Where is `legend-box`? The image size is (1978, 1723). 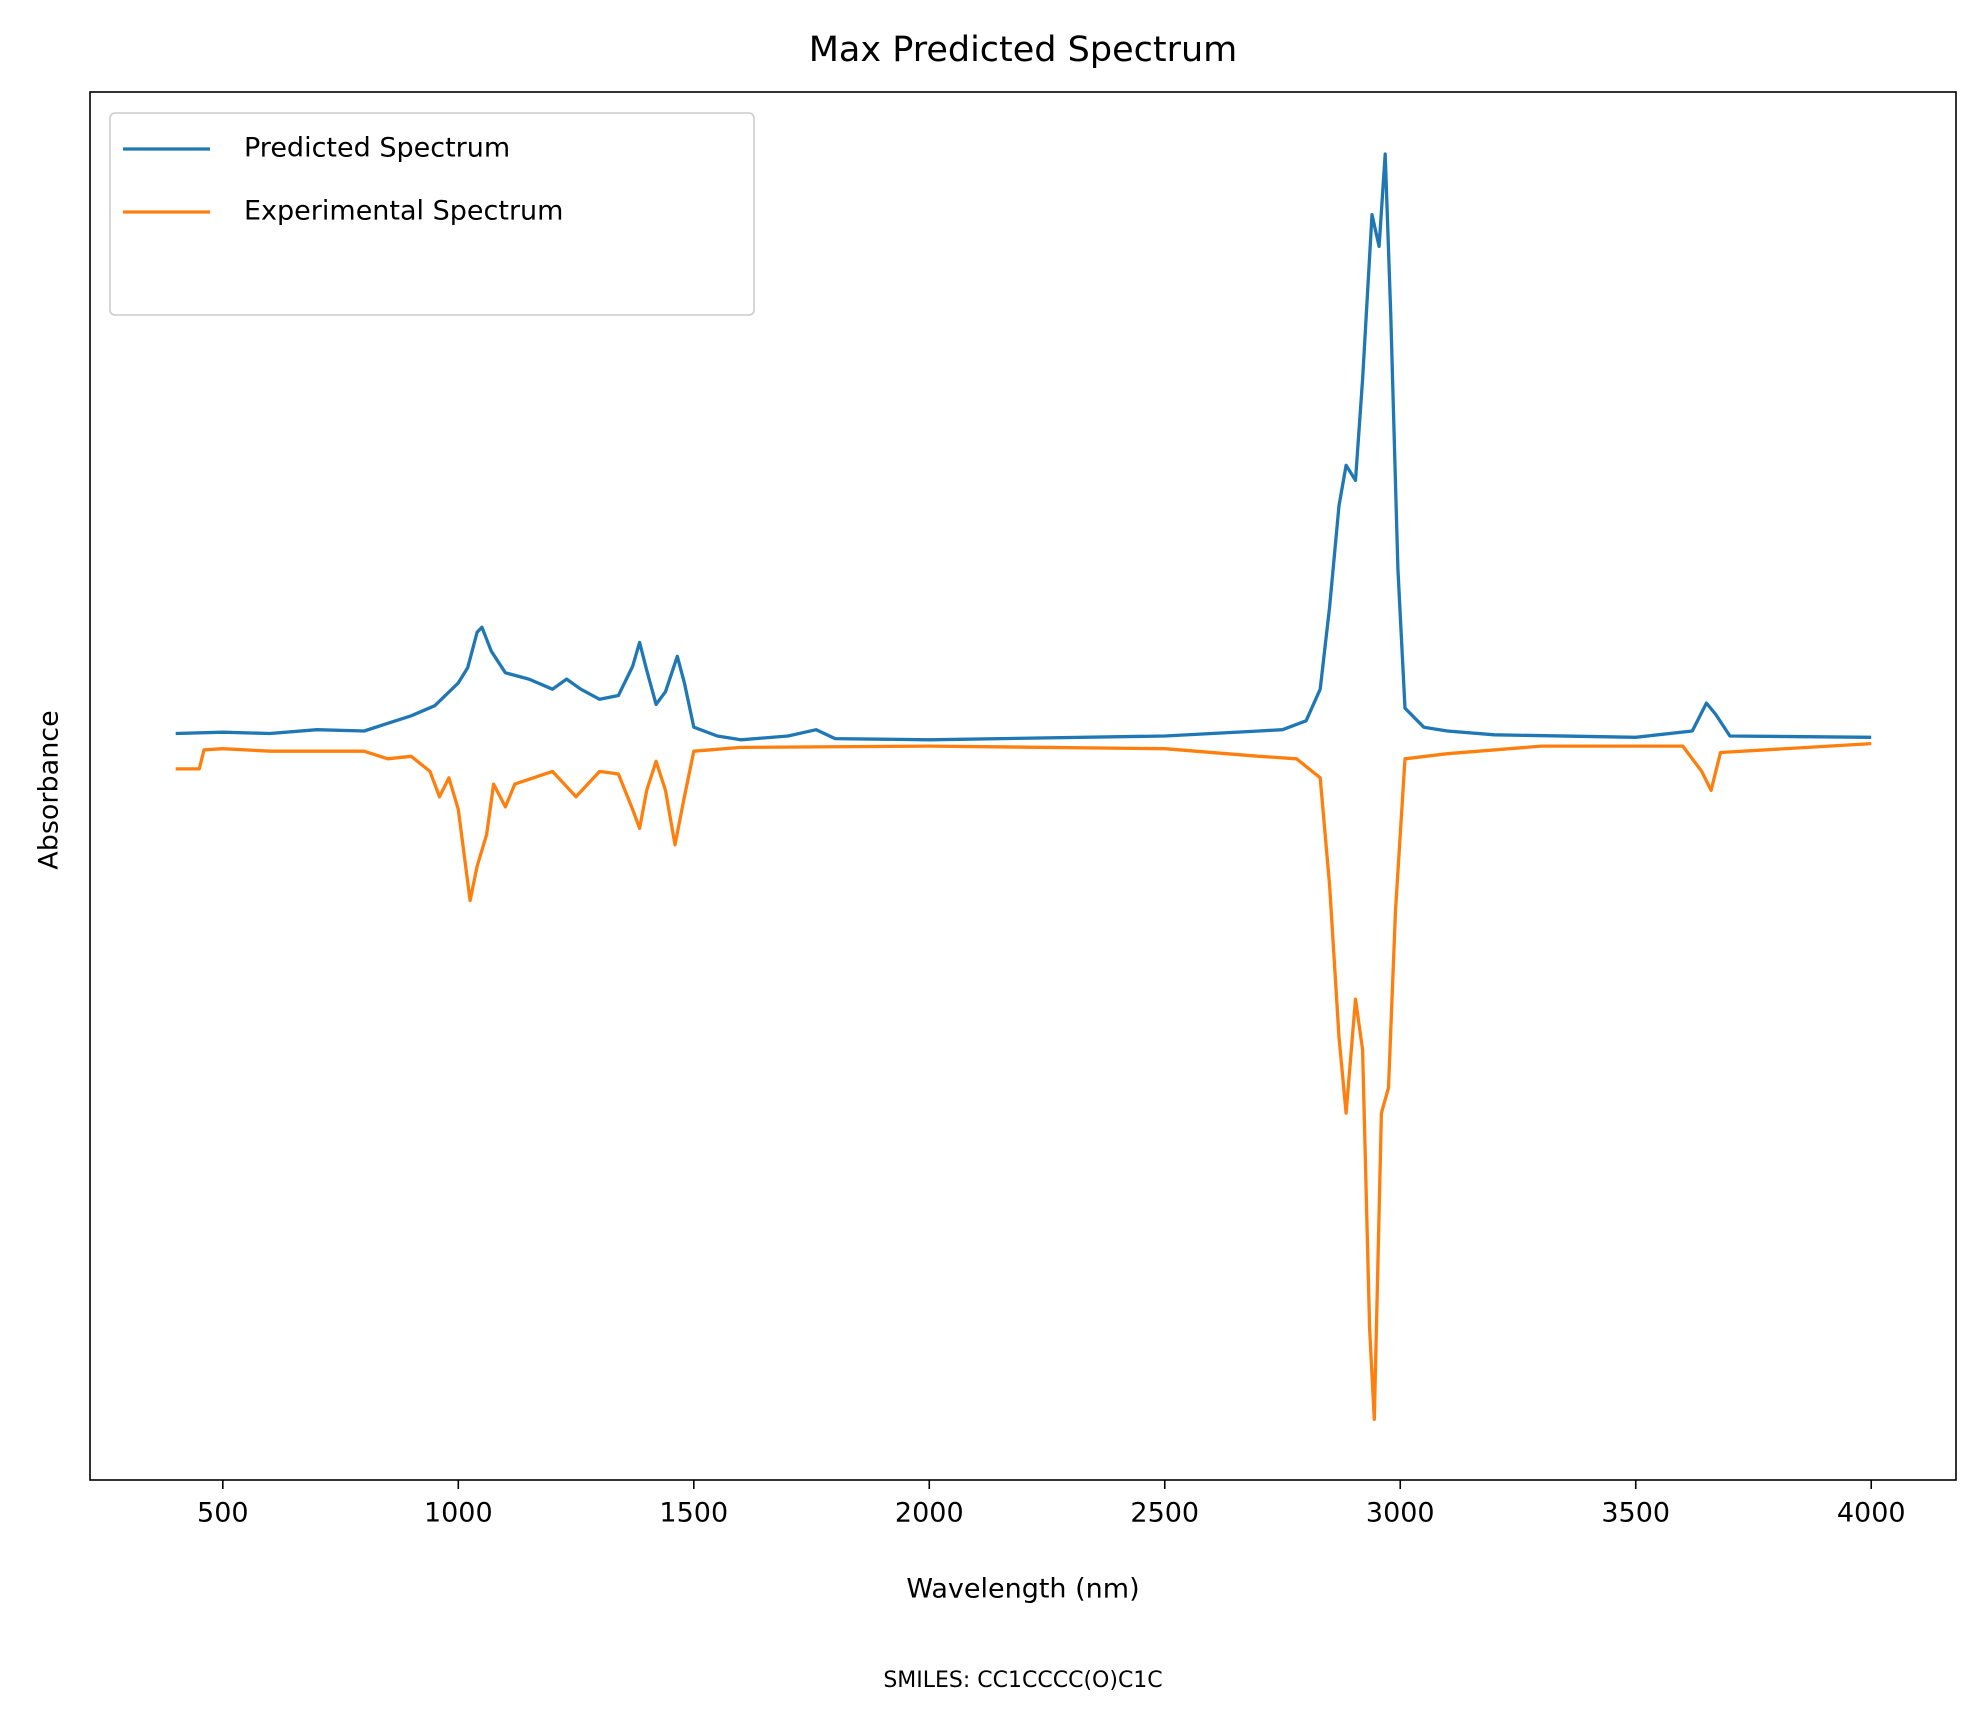
legend-box is located at coordinates (432, 214).